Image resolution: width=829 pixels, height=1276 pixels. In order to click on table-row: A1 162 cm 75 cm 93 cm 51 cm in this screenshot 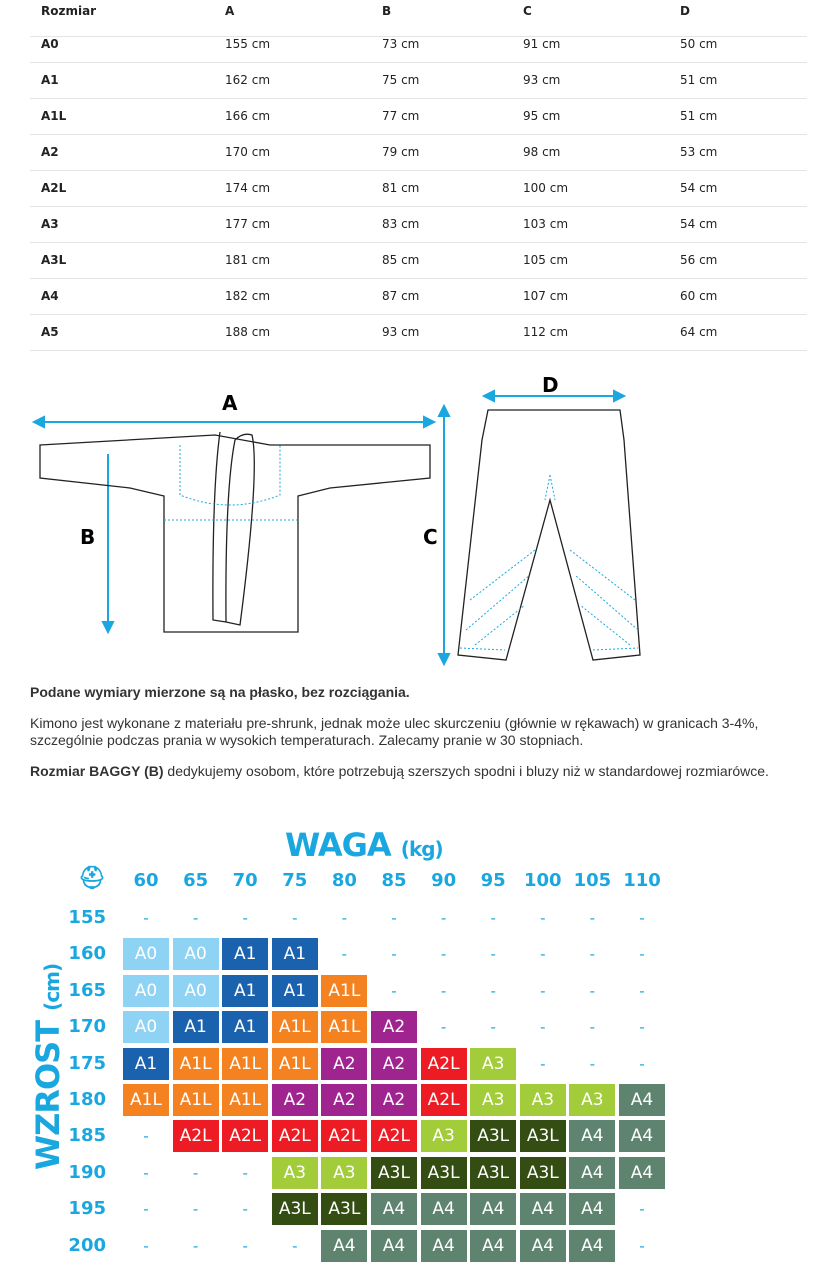, I will do `click(418, 80)`.